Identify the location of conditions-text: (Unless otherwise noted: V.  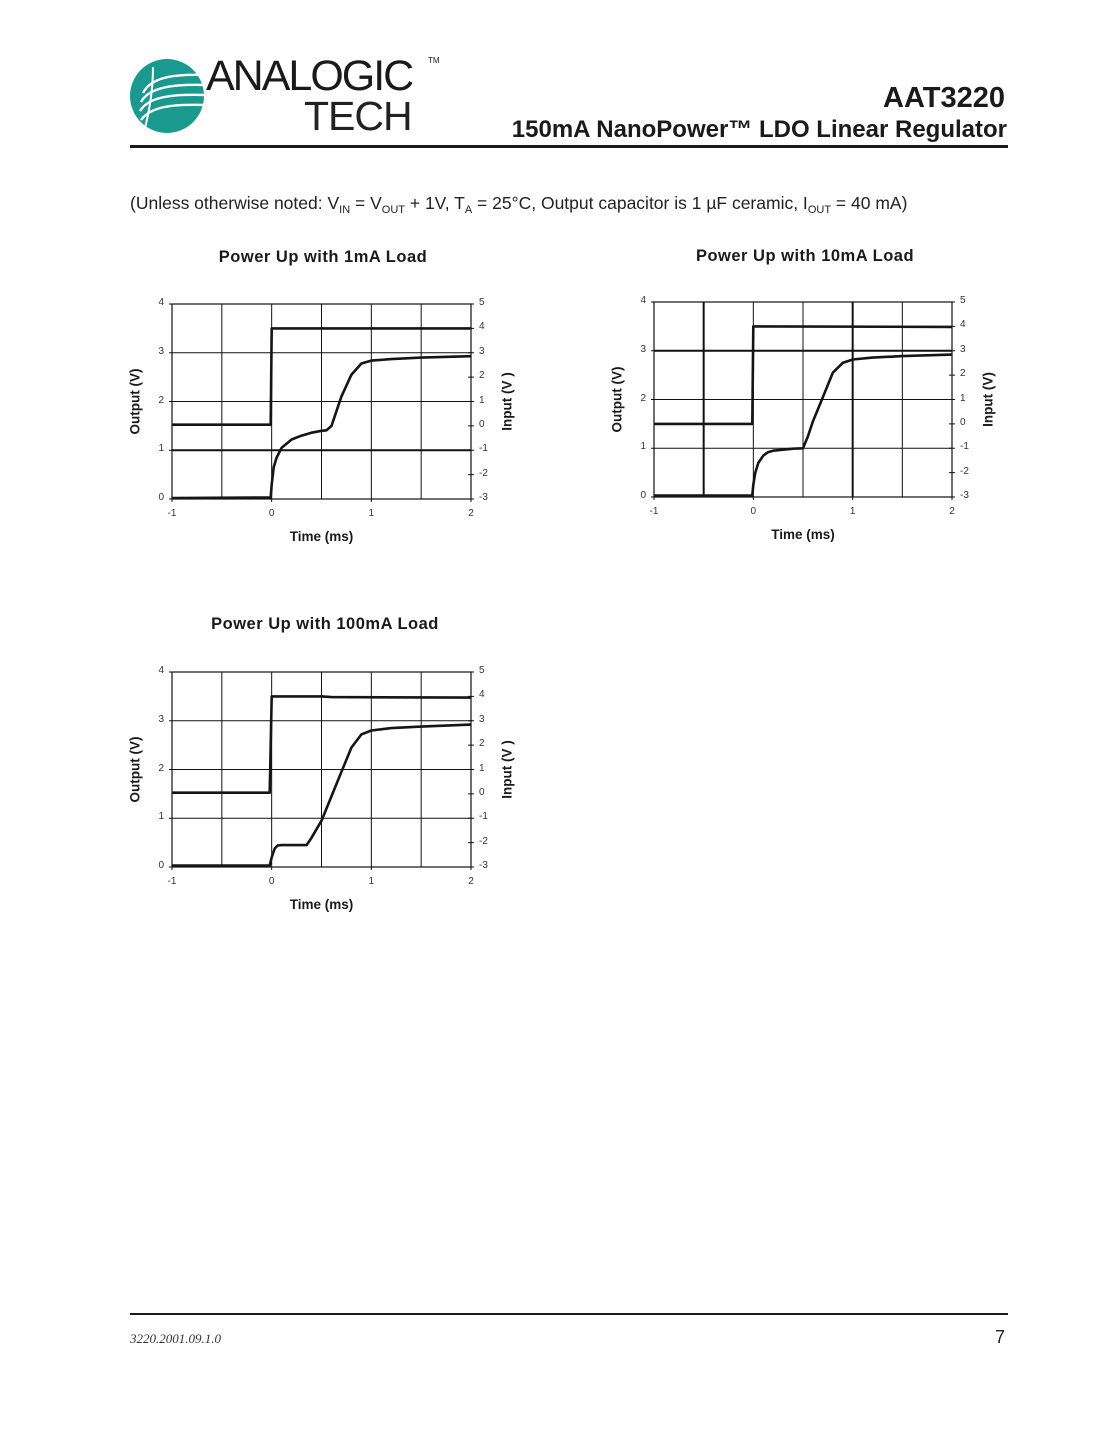
(235, 203).